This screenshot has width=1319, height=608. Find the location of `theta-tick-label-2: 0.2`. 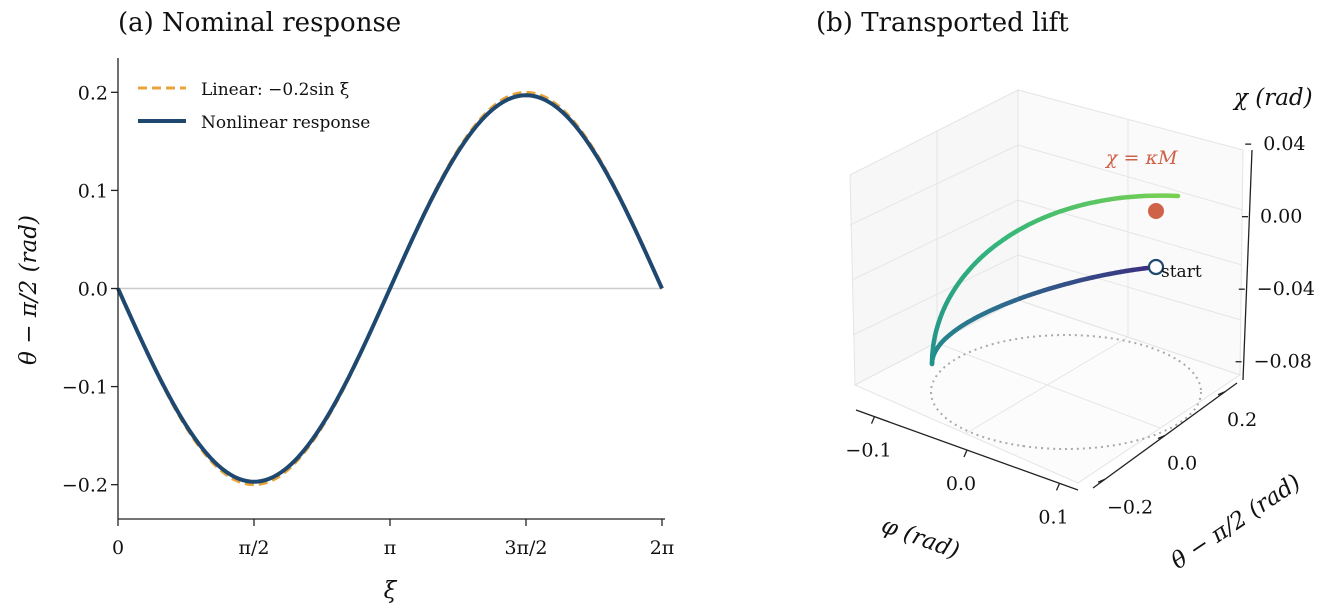

theta-tick-label-2: 0.2 is located at coordinates (1242, 420).